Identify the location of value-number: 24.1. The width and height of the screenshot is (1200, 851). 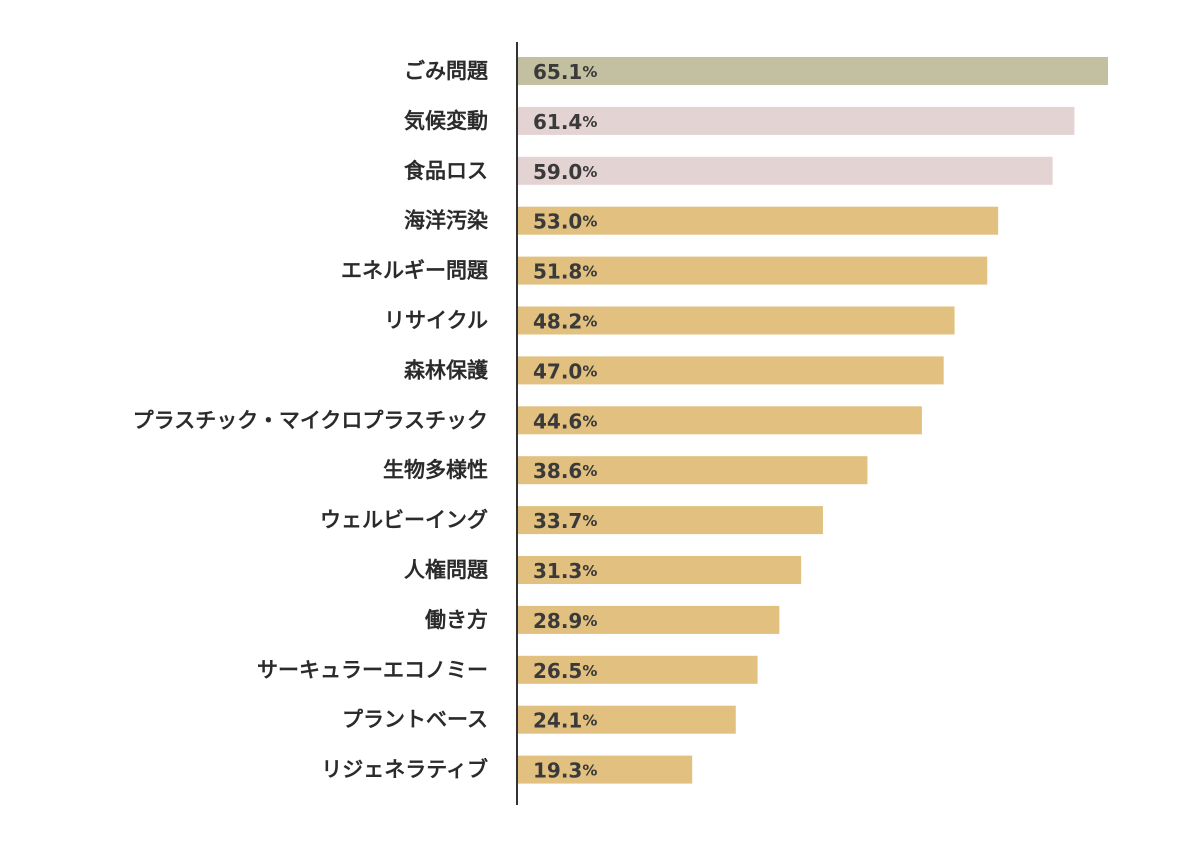
(557, 721).